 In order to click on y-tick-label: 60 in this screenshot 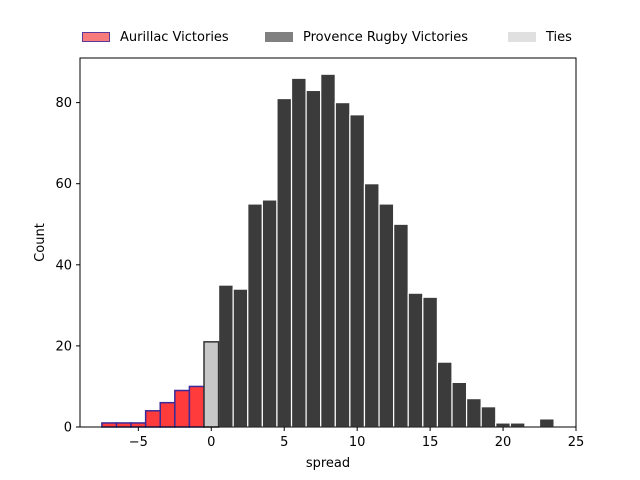, I will do `click(63, 184)`.